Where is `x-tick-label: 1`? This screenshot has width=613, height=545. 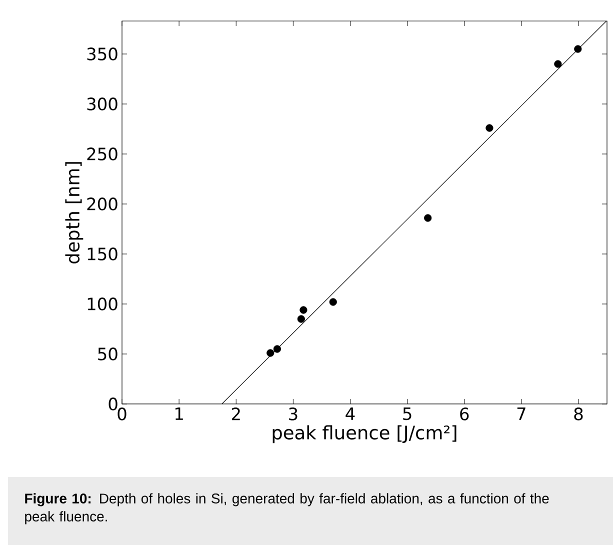 x-tick-label: 1 is located at coordinates (179, 414).